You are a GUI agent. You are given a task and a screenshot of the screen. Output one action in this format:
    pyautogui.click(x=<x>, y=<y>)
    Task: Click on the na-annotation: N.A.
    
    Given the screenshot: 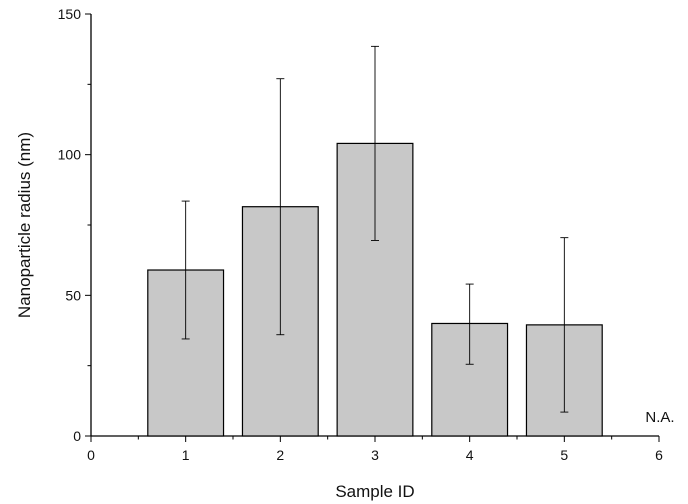 What is the action you would take?
    pyautogui.click(x=659, y=417)
    